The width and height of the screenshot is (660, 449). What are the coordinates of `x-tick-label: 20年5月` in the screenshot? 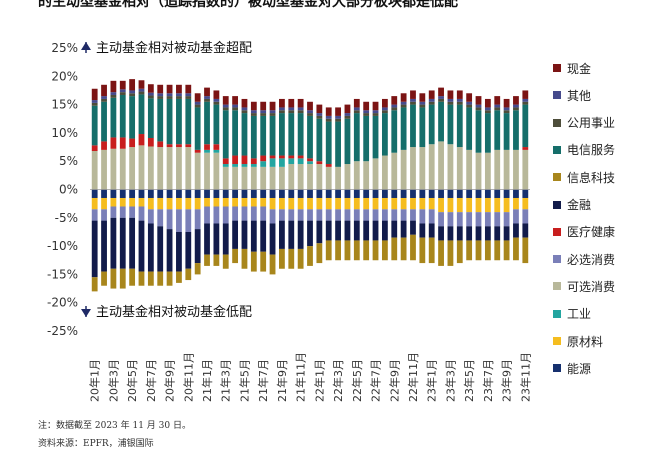 It's located at (132, 380).